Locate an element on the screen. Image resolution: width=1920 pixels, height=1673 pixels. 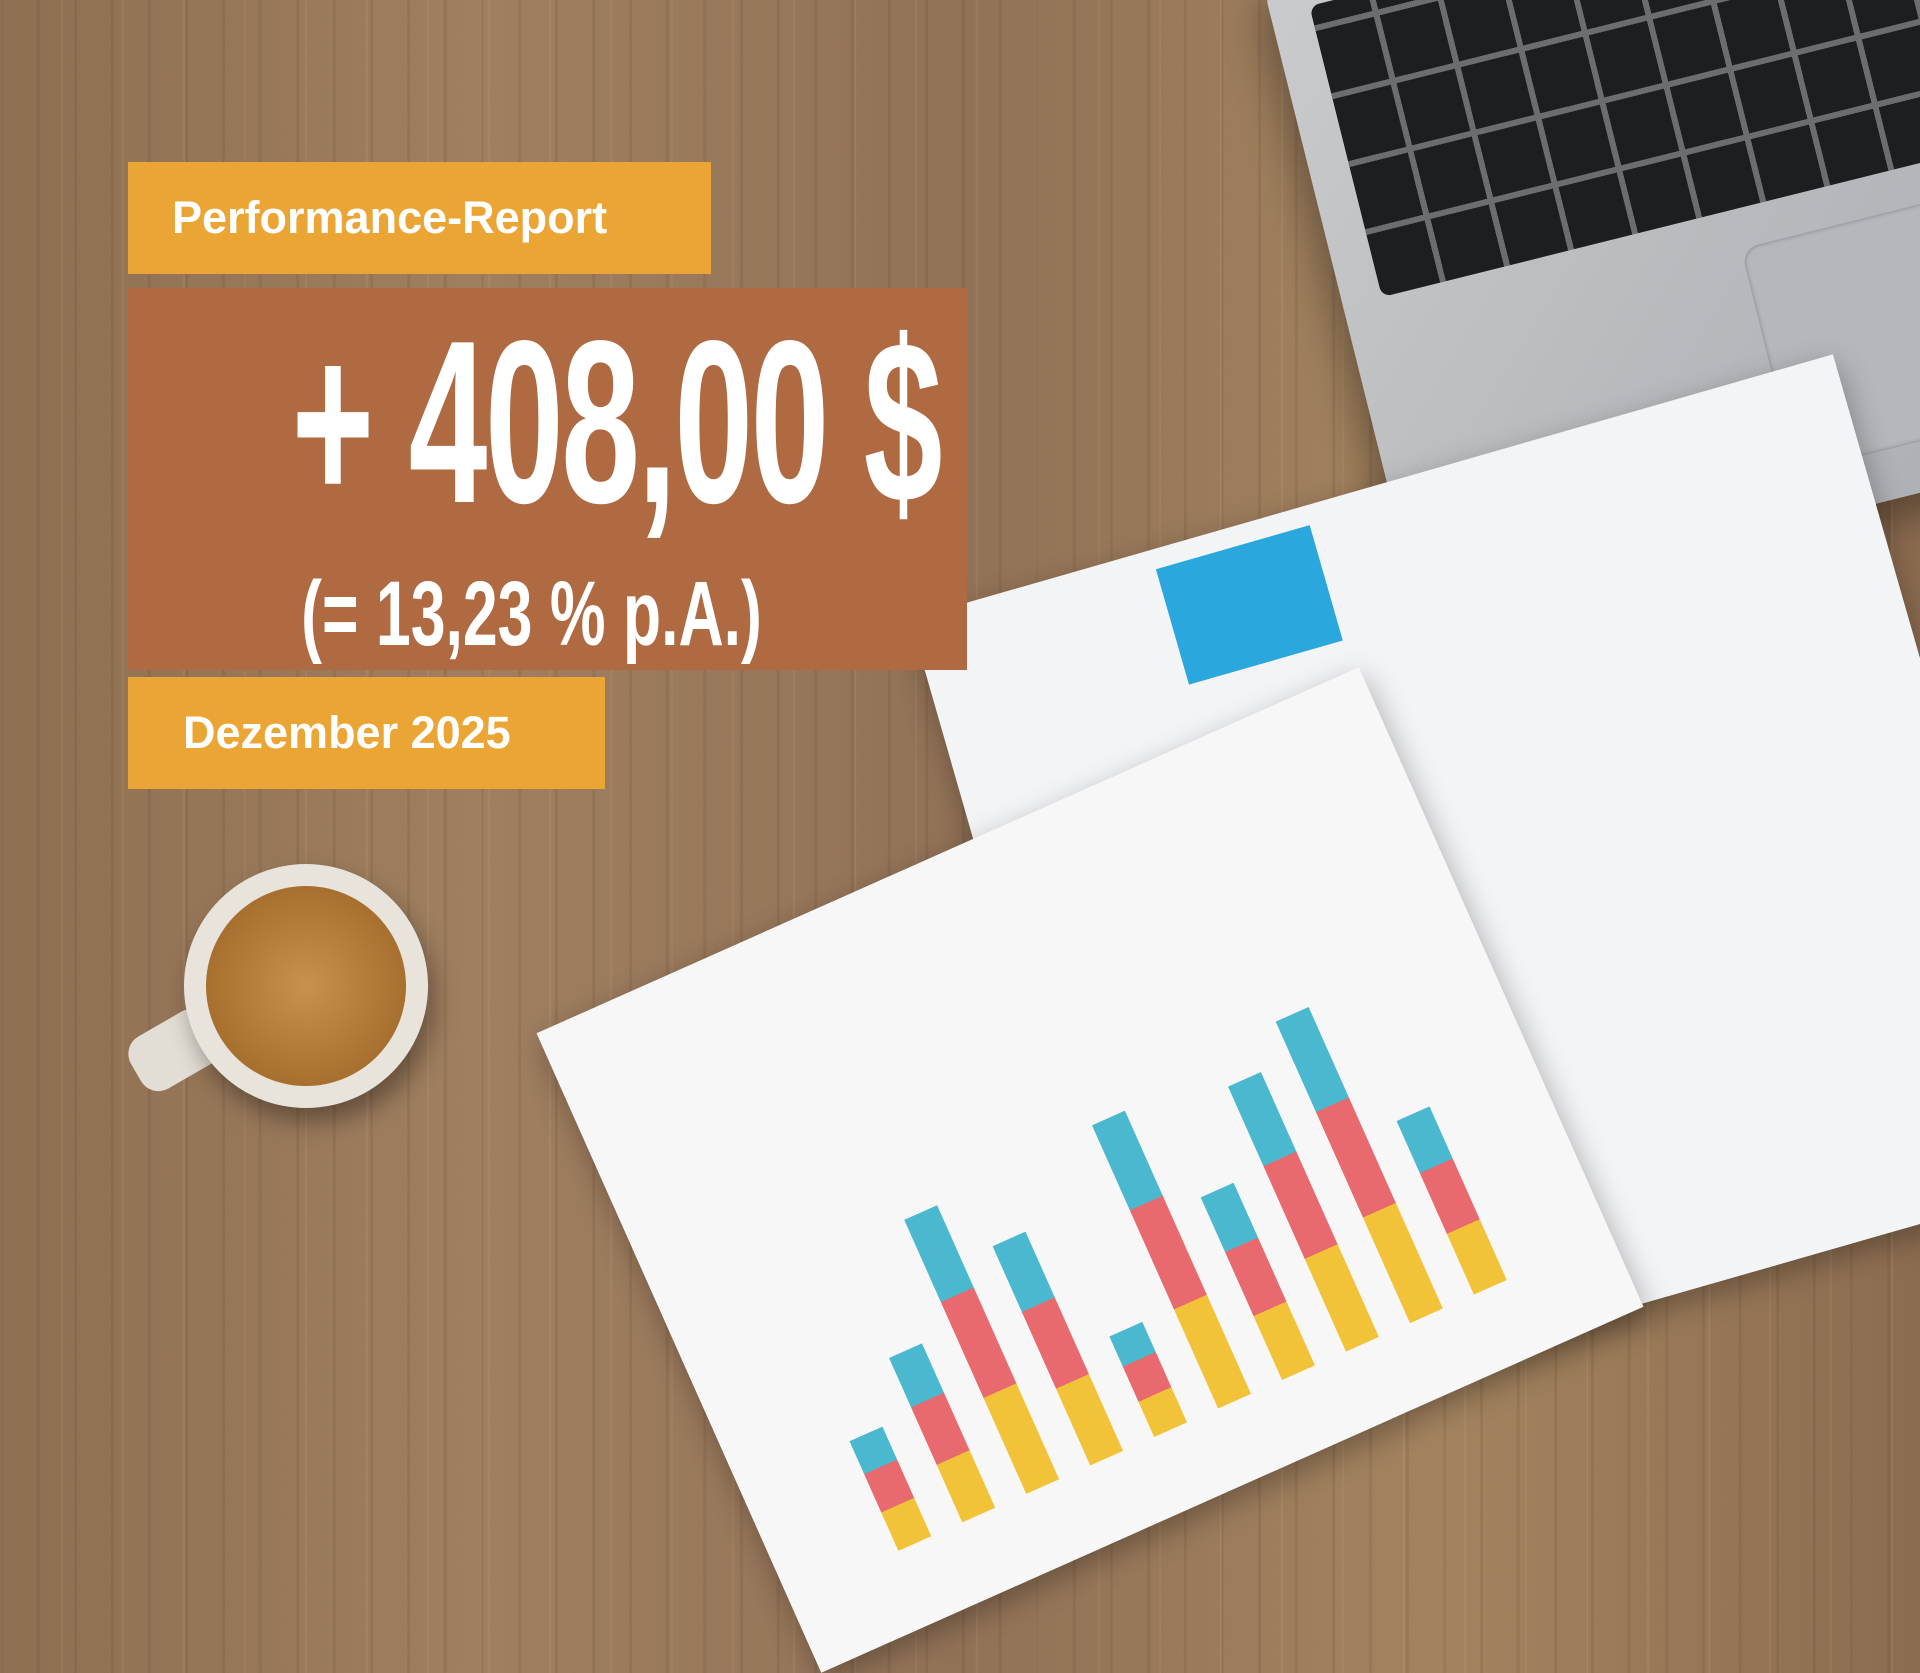
coffee-cup-photo is located at coordinates (306, 986).